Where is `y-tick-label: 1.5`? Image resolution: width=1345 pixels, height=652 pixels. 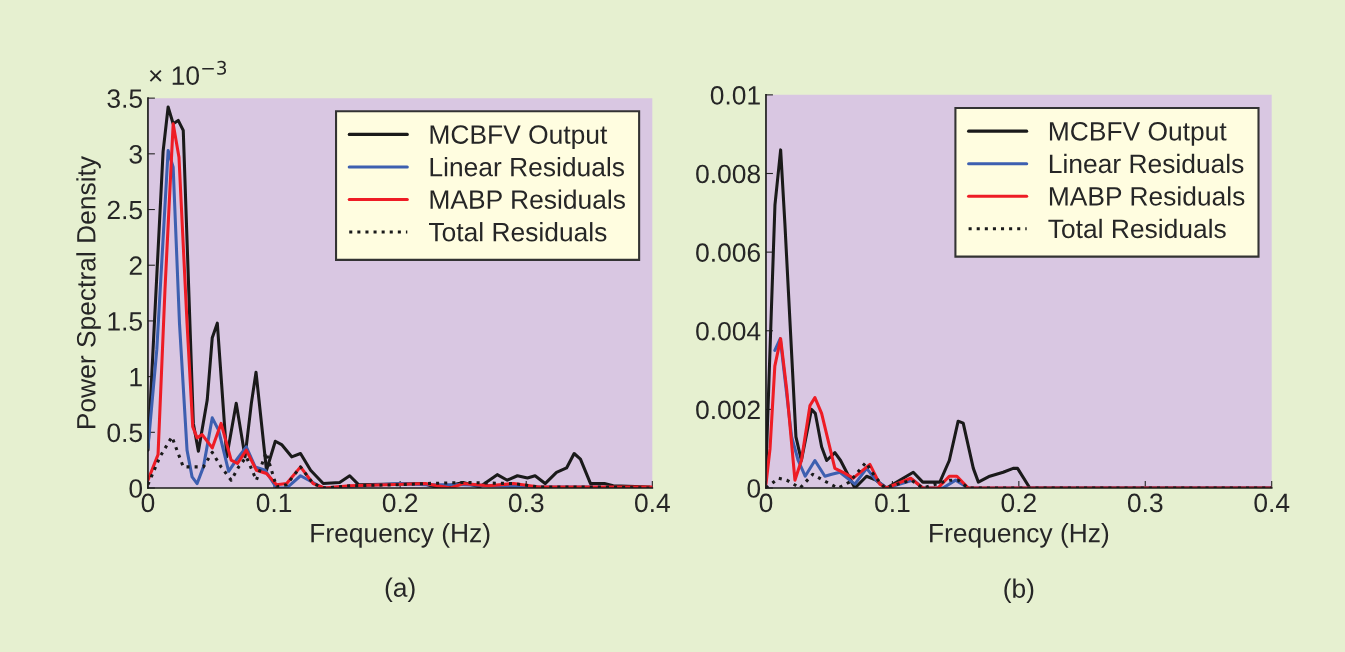
y-tick-label: 1.5 is located at coordinates (125, 321).